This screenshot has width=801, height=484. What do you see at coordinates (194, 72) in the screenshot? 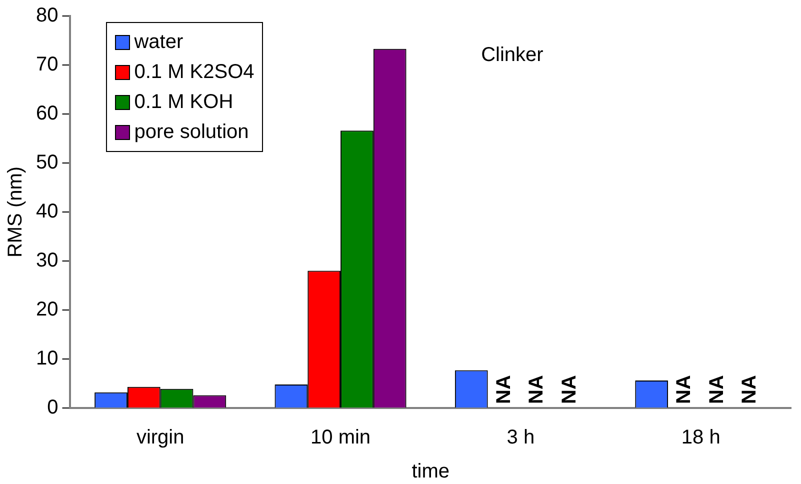
I see `legend-label: 0.1 M K2SO4` at bounding box center [194, 72].